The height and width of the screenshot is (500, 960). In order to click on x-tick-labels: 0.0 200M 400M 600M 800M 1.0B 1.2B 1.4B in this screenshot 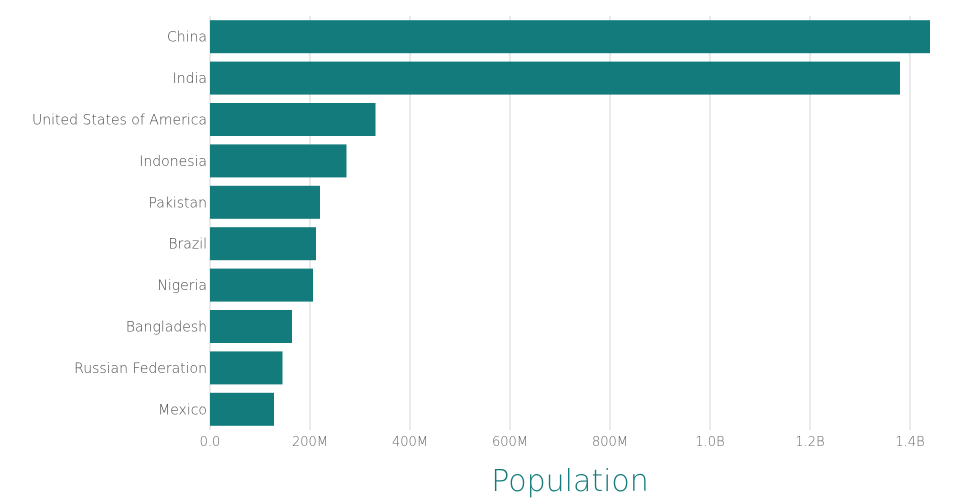, I will do `click(562, 442)`.